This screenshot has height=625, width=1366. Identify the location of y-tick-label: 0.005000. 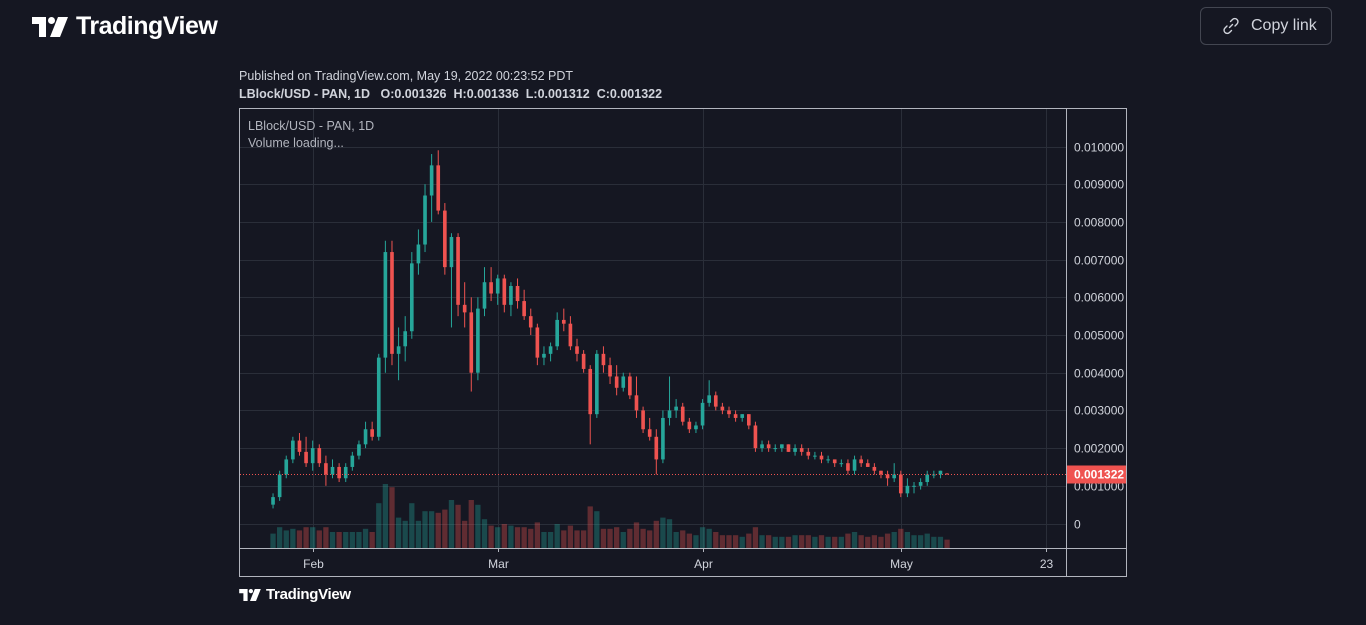
(1099, 336).